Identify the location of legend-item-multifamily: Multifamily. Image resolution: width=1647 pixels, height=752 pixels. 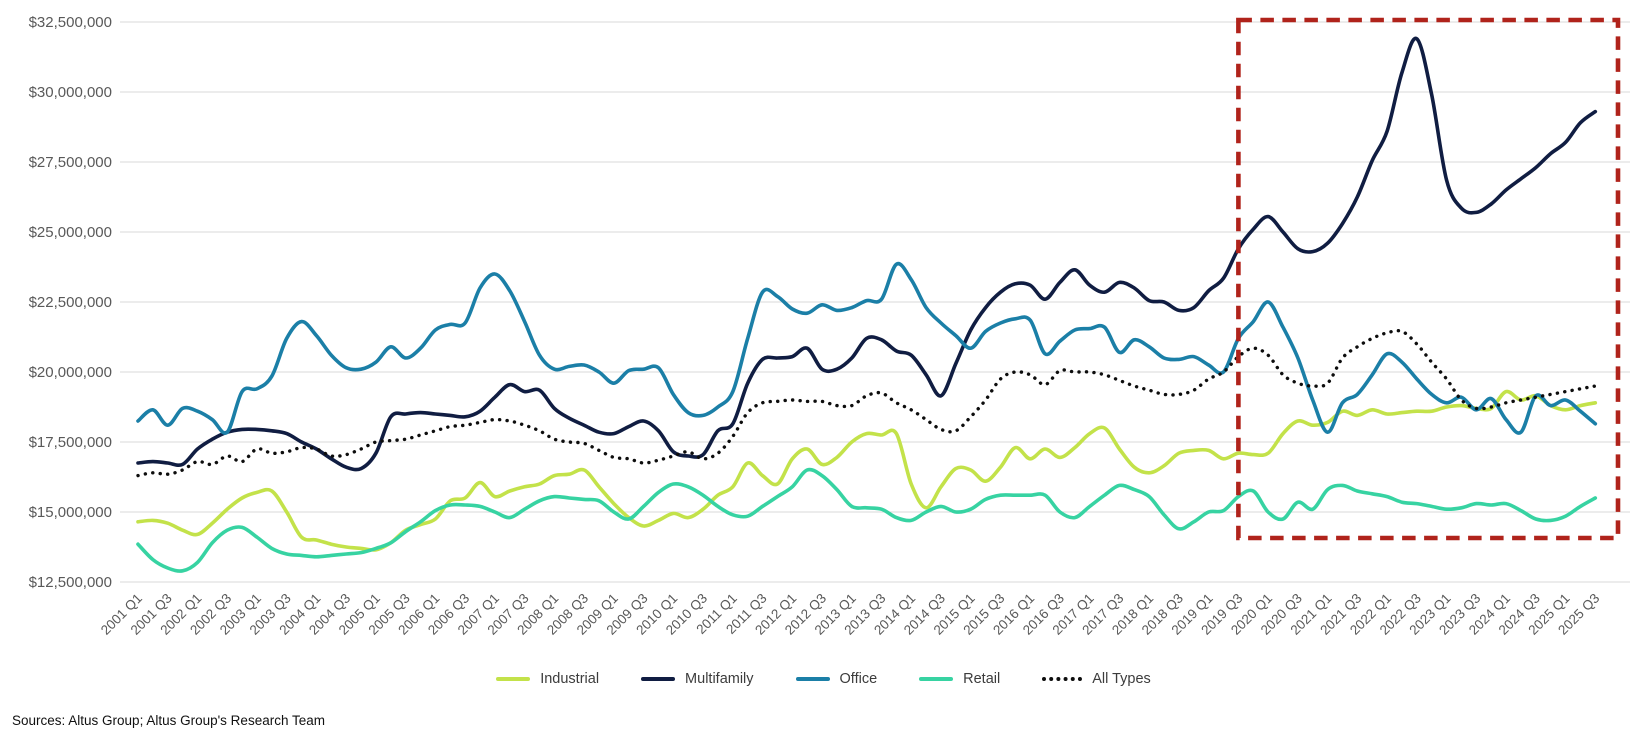
(697, 679).